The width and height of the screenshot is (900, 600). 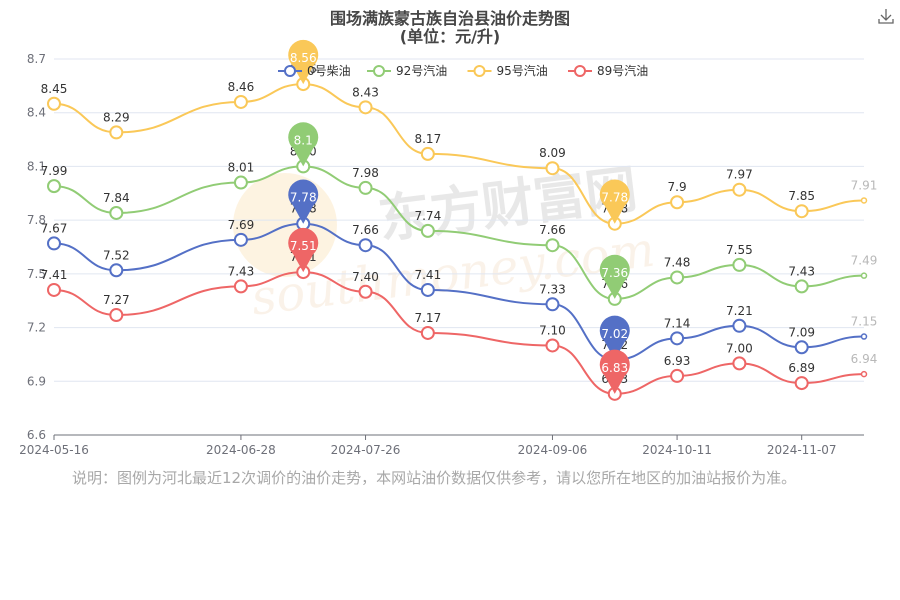 What do you see at coordinates (622, 70) in the screenshot?
I see `legend-label: 89号汽油` at bounding box center [622, 70].